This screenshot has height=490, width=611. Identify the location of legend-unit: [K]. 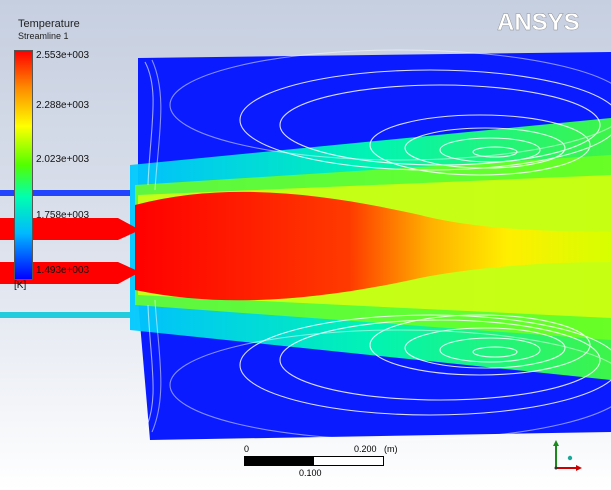
(20, 285).